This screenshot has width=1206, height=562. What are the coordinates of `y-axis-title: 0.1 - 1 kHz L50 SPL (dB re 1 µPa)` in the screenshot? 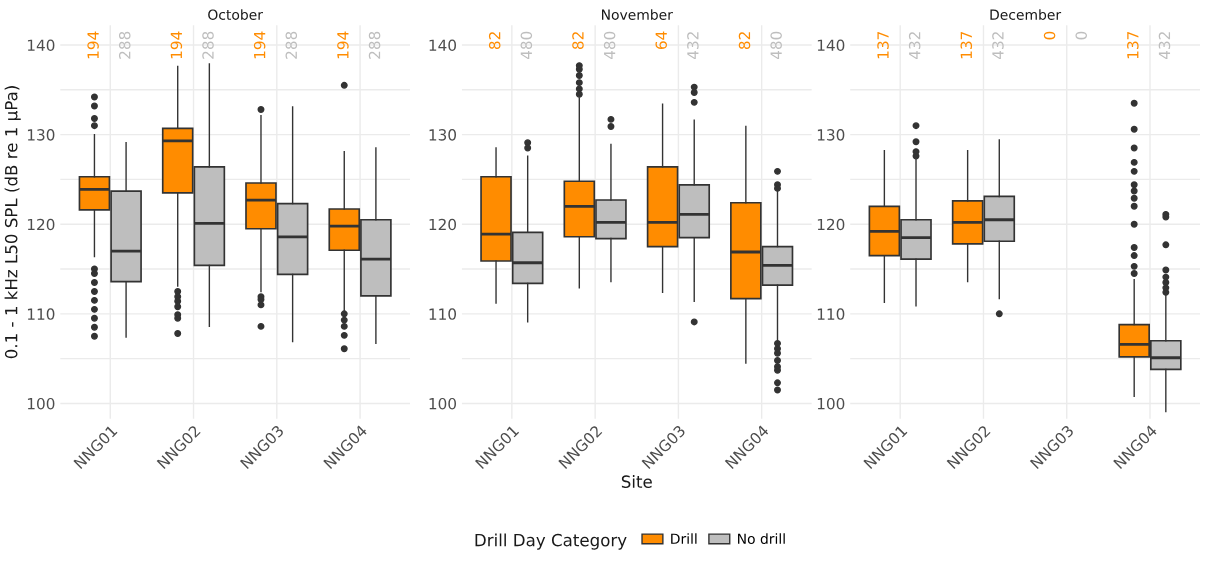 It's located at (12, 222).